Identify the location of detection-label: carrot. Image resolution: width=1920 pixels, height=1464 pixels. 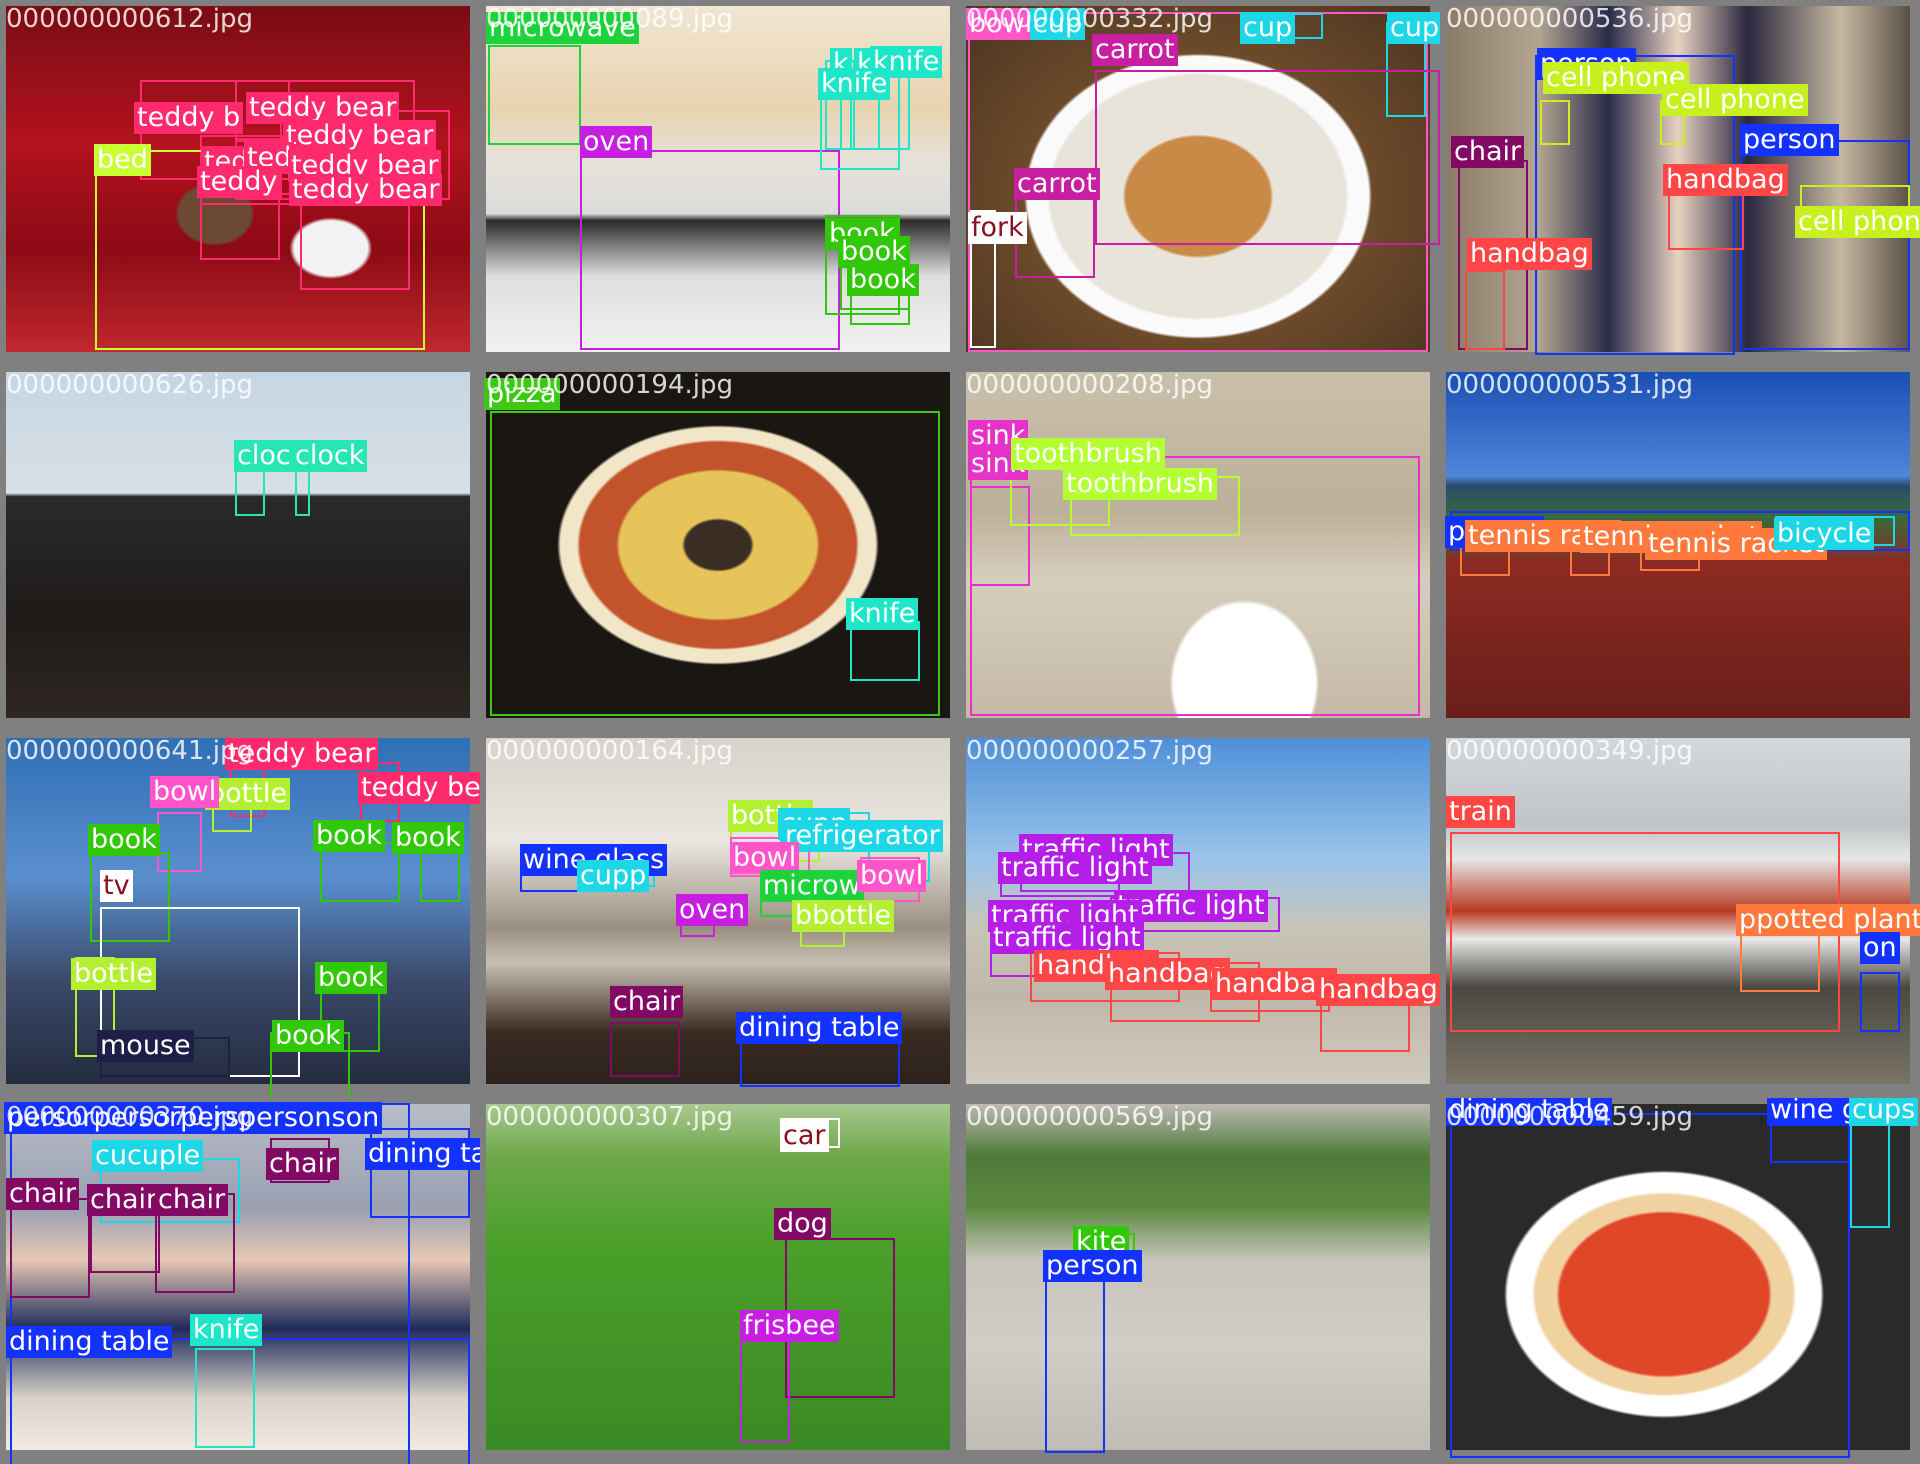
(1057, 184).